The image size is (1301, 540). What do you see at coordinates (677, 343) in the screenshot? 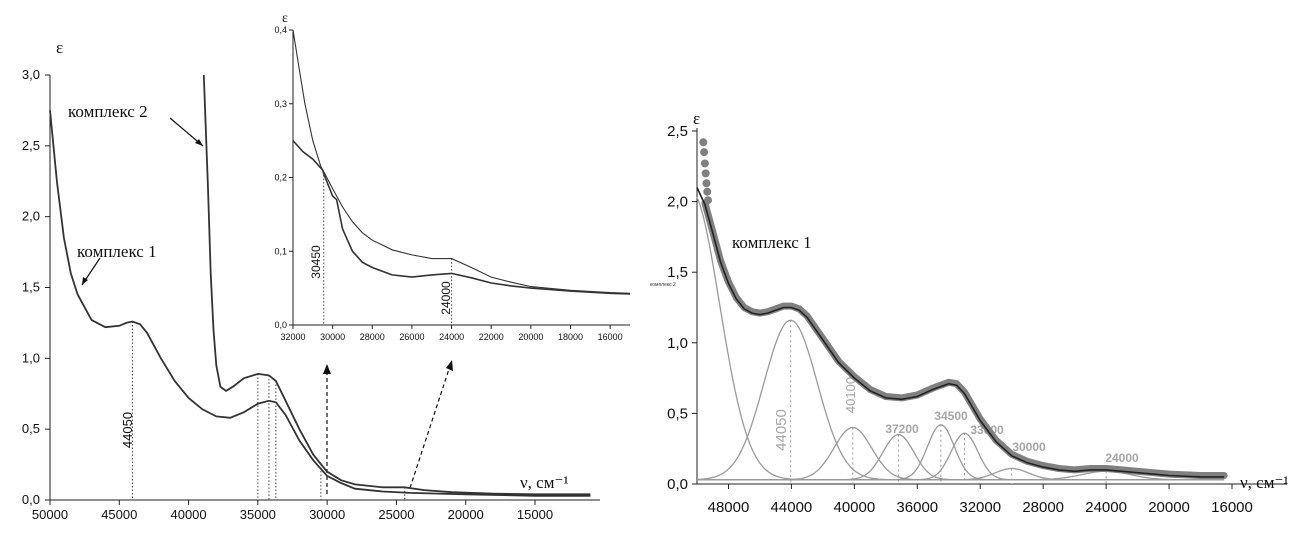
I see `right-ytick-label: 1,0` at bounding box center [677, 343].